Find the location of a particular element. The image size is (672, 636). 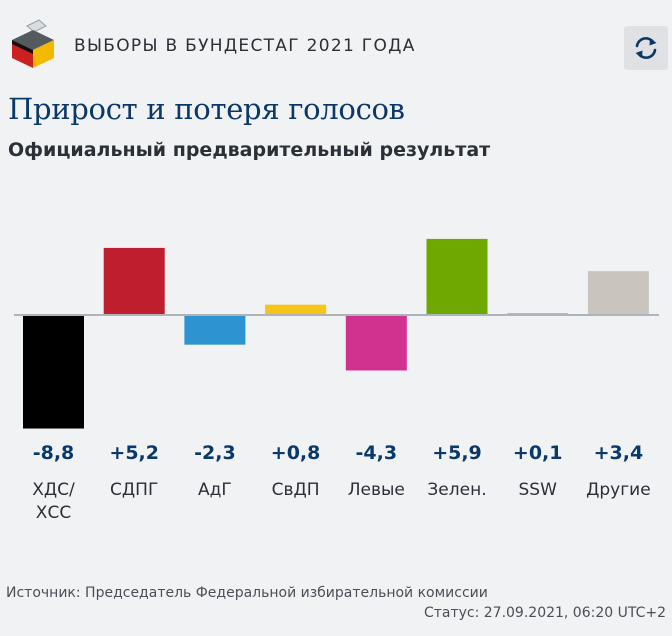

value-label: +0,8 is located at coordinates (296, 453).